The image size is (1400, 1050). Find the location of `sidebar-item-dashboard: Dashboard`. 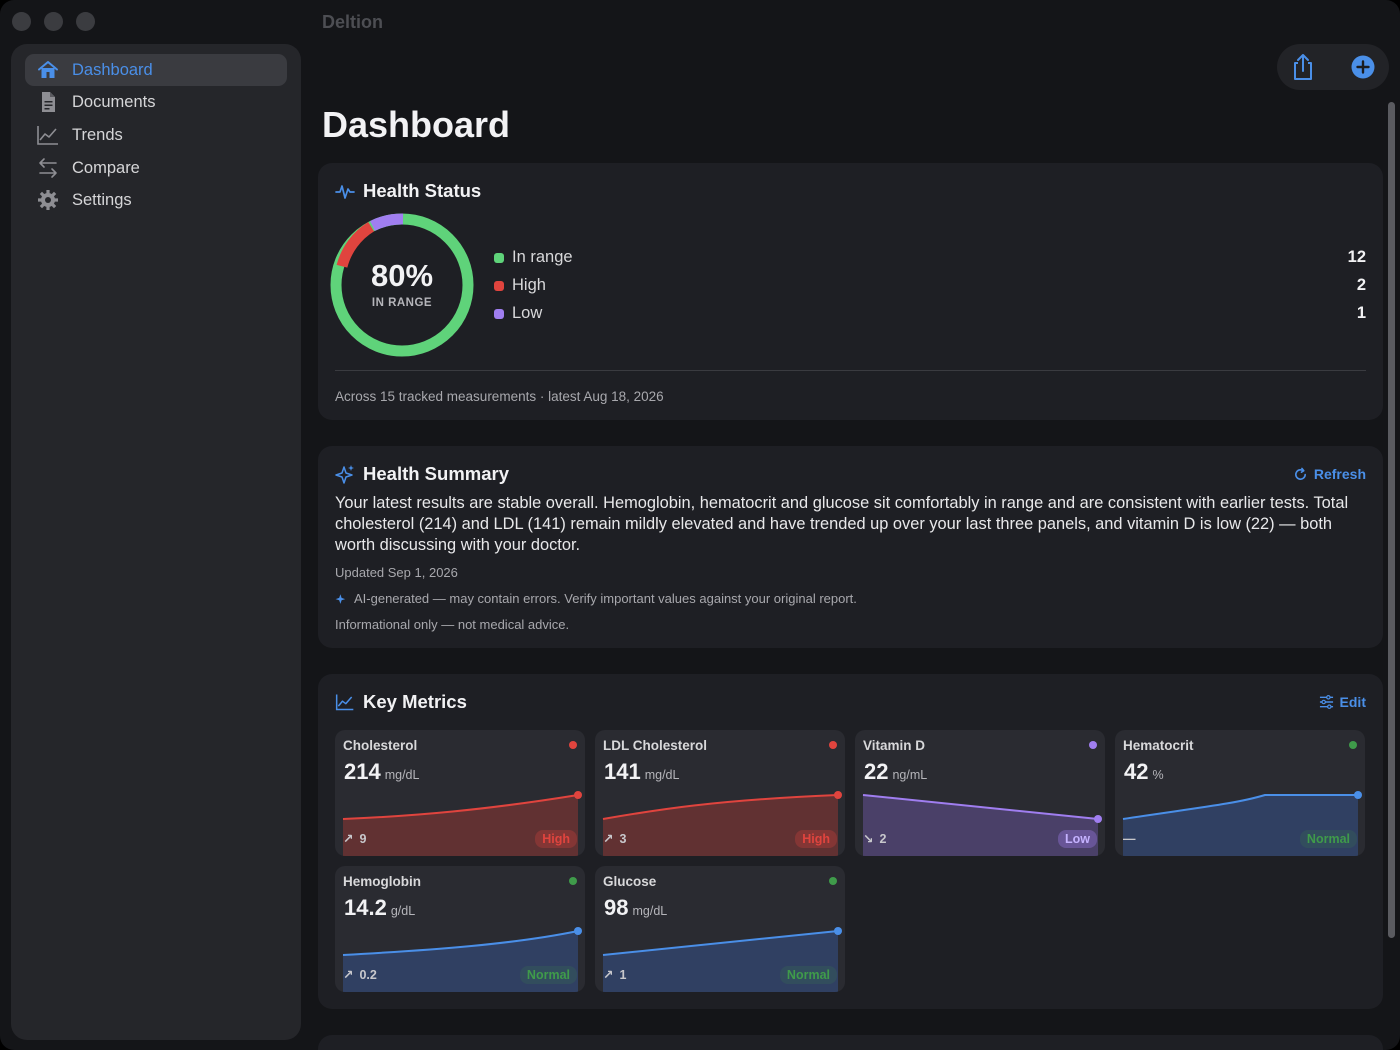

sidebar-item-dashboard: Dashboard is located at coordinates (156, 70).